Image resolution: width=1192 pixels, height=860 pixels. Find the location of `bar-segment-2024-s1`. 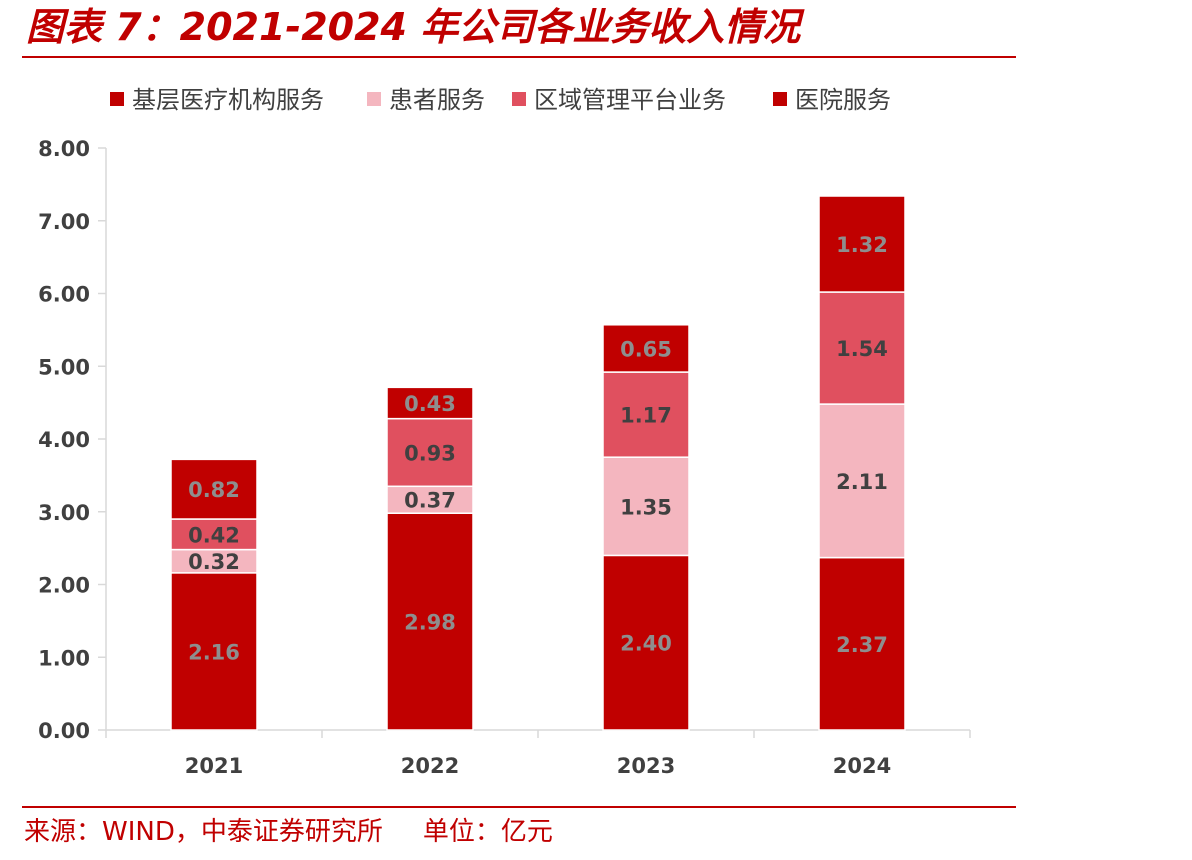

bar-segment-2024-s1 is located at coordinates (862, 643).